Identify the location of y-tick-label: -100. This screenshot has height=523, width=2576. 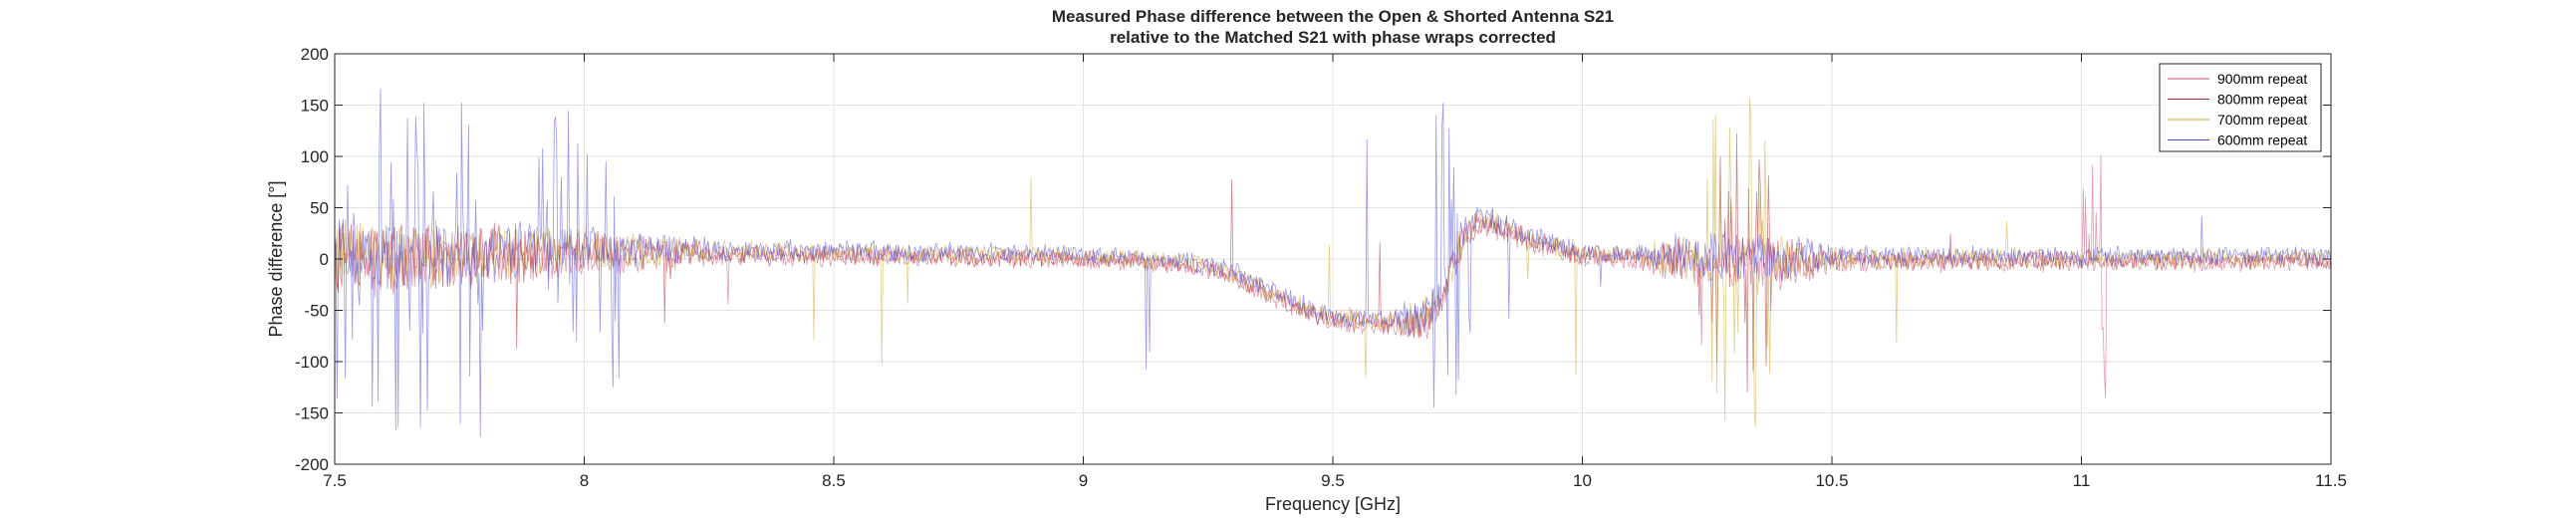
(312, 362).